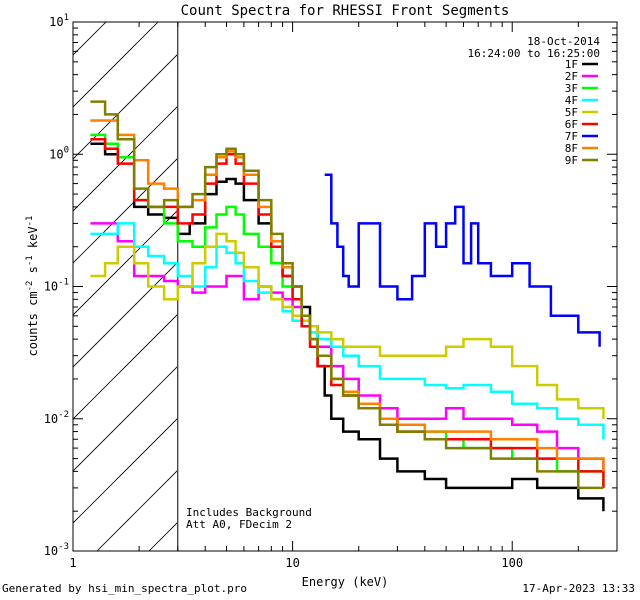  I want to click on generated-by-label: Generated by hsi_min_spectra_plot.pro, so click(125, 588).